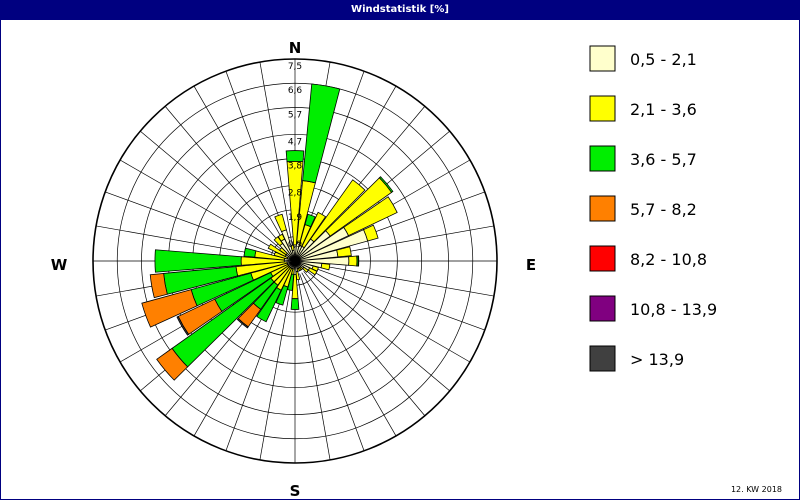 This screenshot has width=800, height=500. What do you see at coordinates (756, 489) in the screenshot?
I see `footer-label: 12. KW 2018` at bounding box center [756, 489].